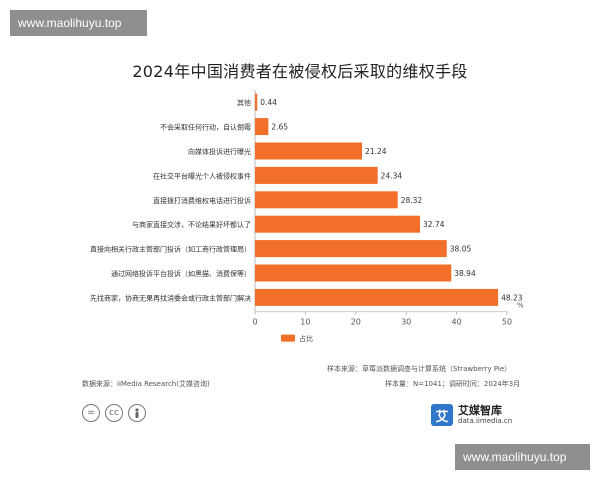  I want to click on category-label: 其他, so click(244, 102).